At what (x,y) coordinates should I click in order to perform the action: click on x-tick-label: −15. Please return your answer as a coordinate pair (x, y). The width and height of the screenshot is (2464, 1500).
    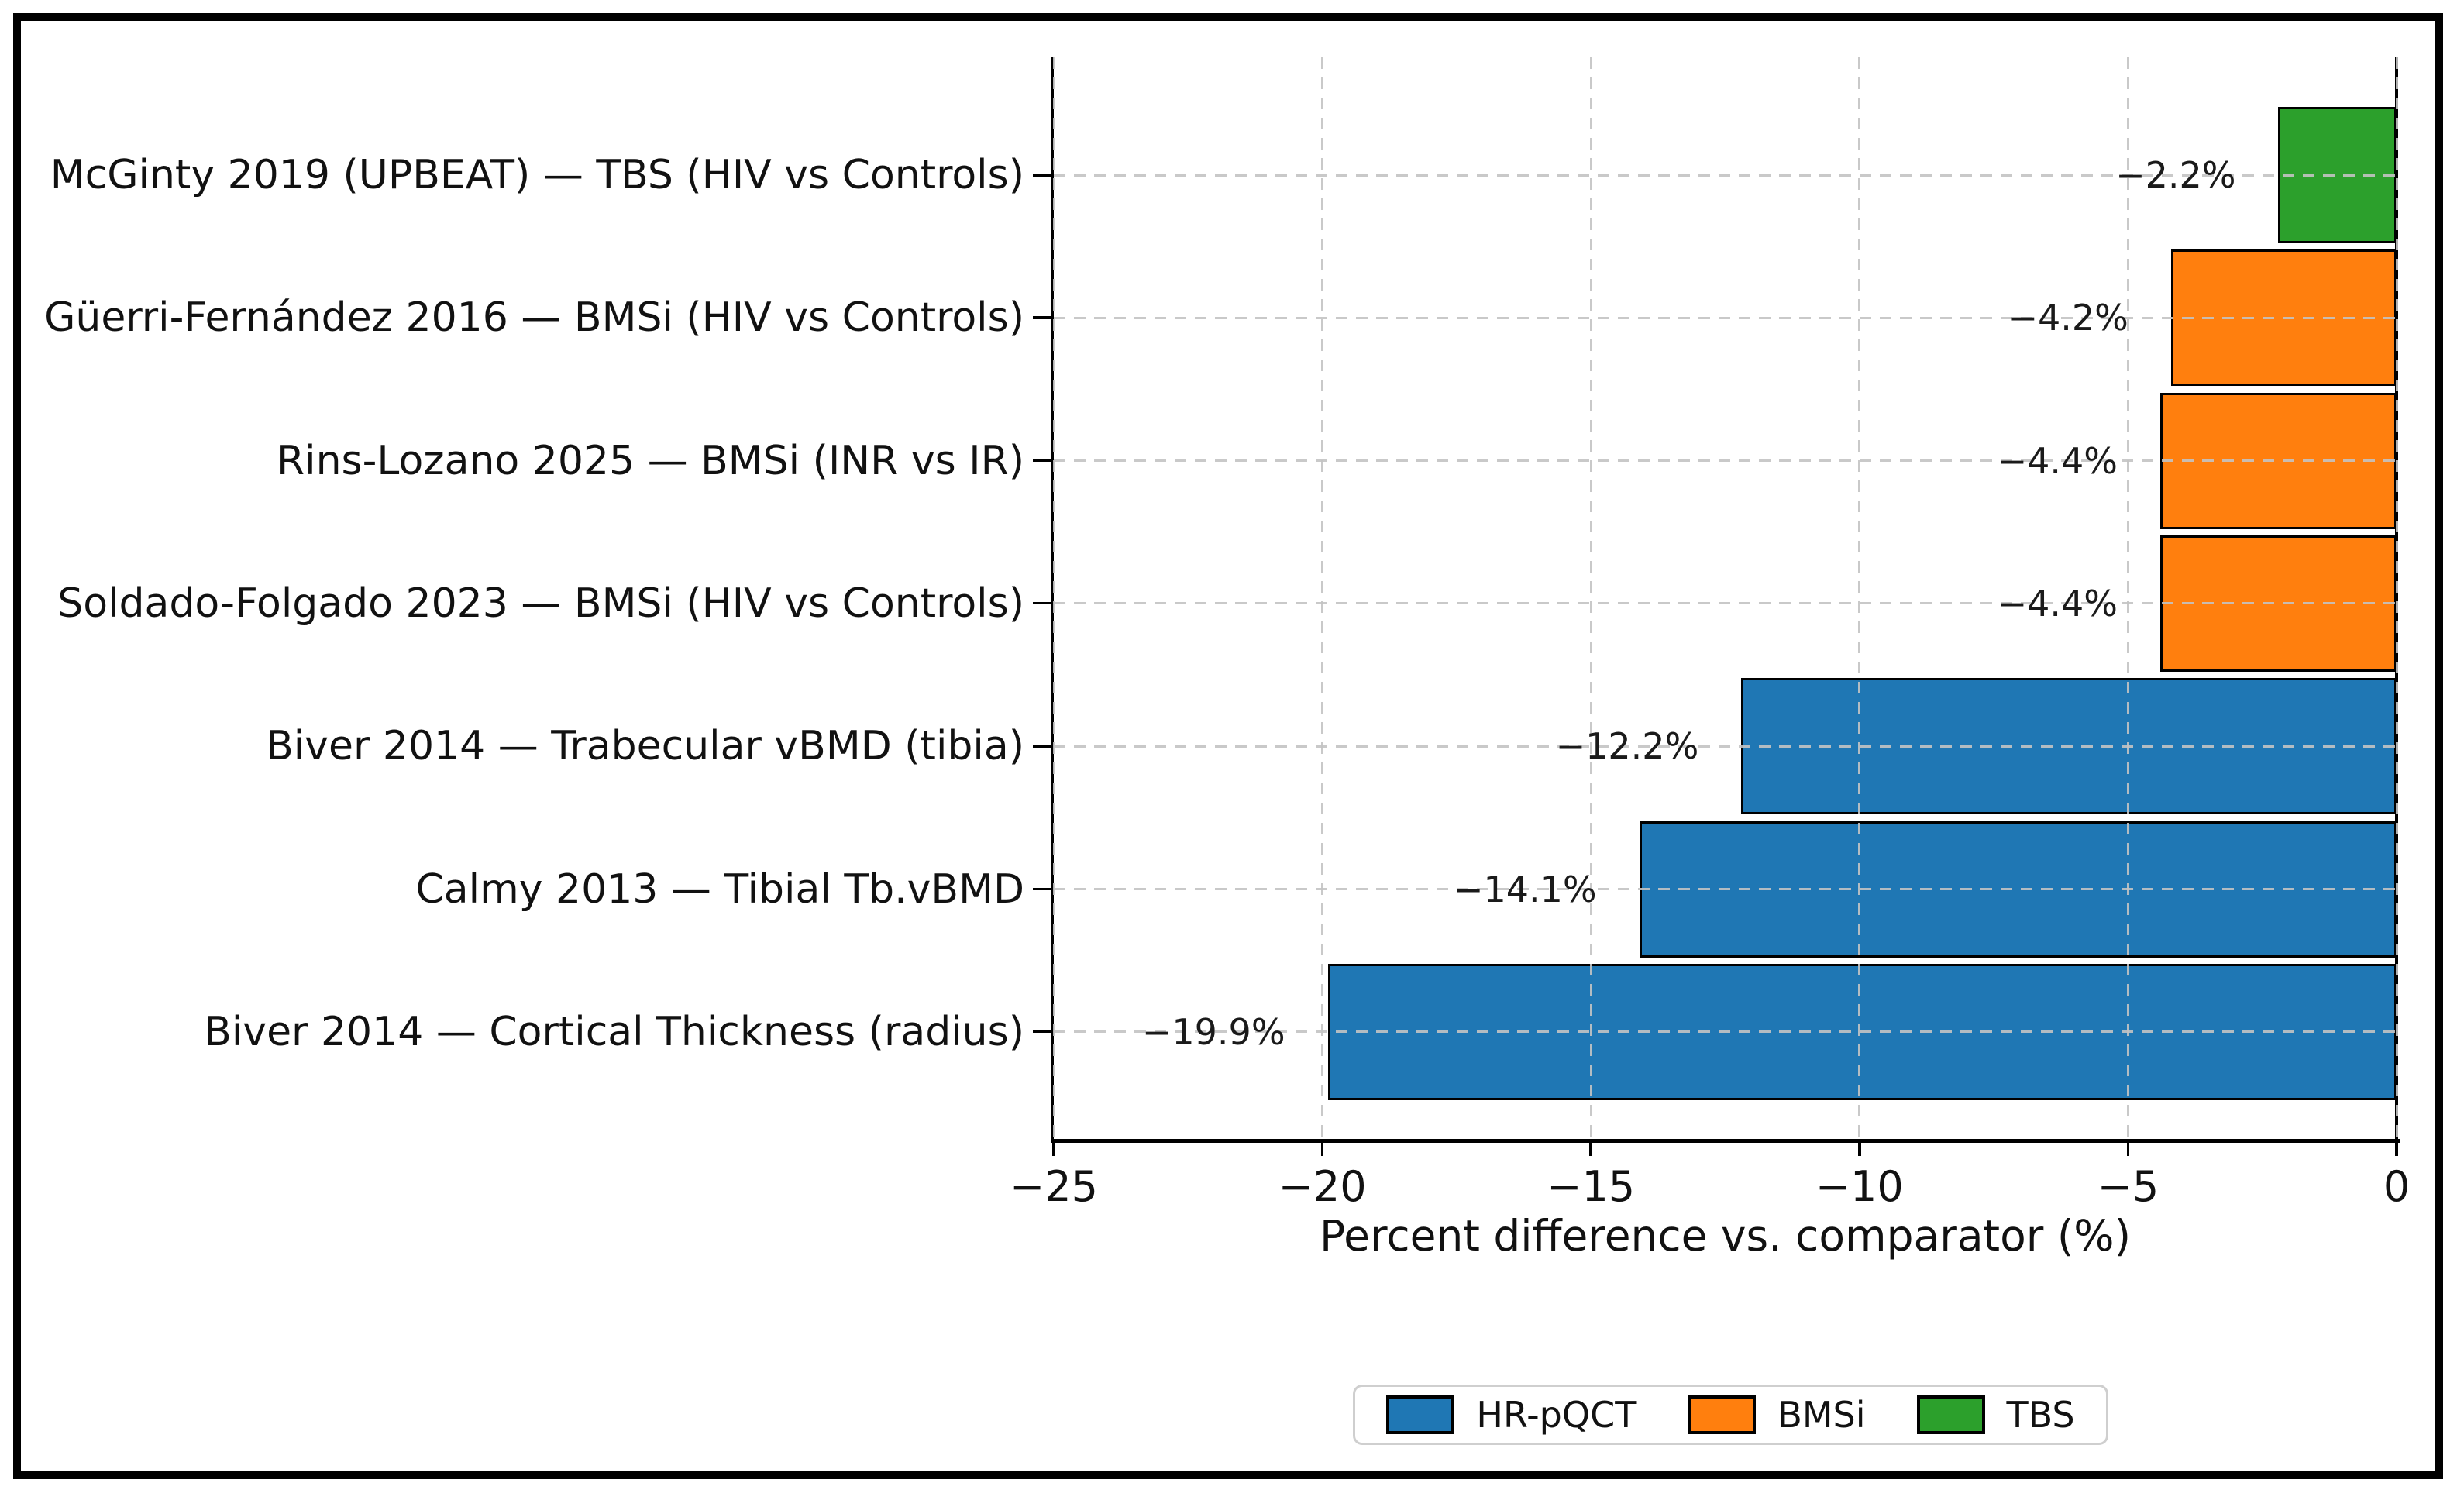
    Looking at the image, I should click on (1591, 1186).